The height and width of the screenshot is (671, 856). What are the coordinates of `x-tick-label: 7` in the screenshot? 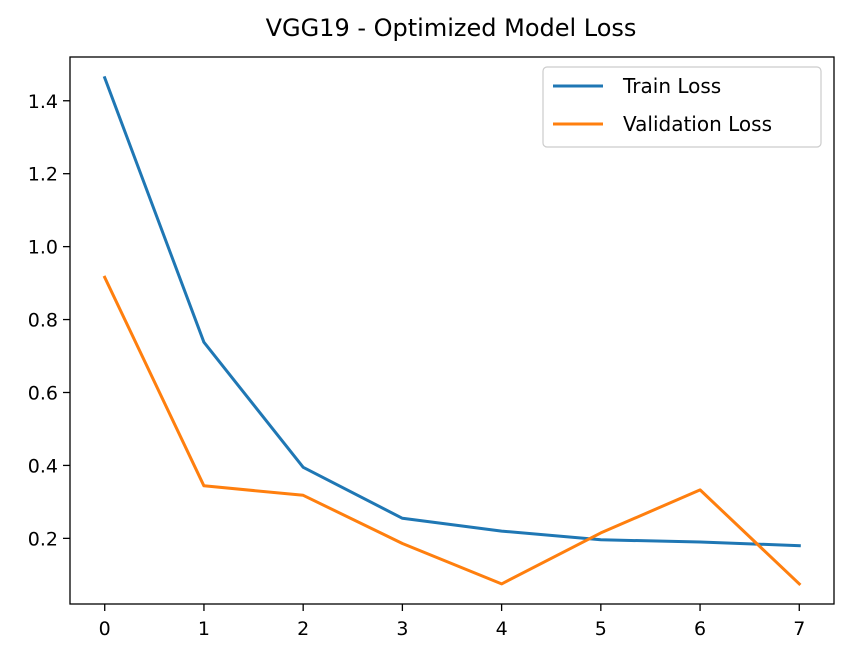 It's located at (799, 629).